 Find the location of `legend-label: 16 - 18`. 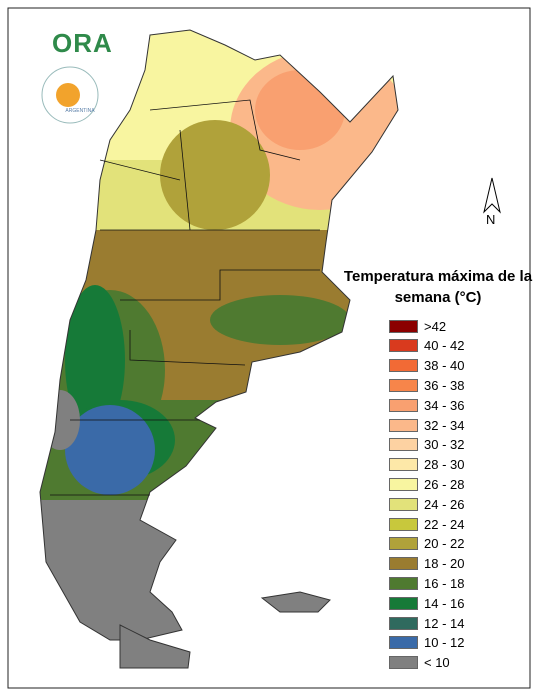

legend-label: 16 - 18 is located at coordinates (444, 583).